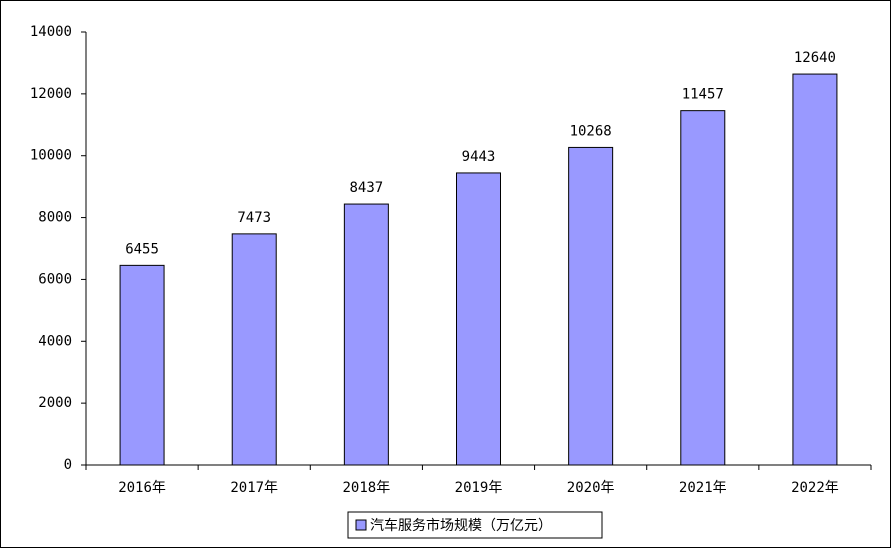 The height and width of the screenshot is (549, 892). Describe the element at coordinates (68, 465) in the screenshot. I see `y-tick-label: 0` at that location.